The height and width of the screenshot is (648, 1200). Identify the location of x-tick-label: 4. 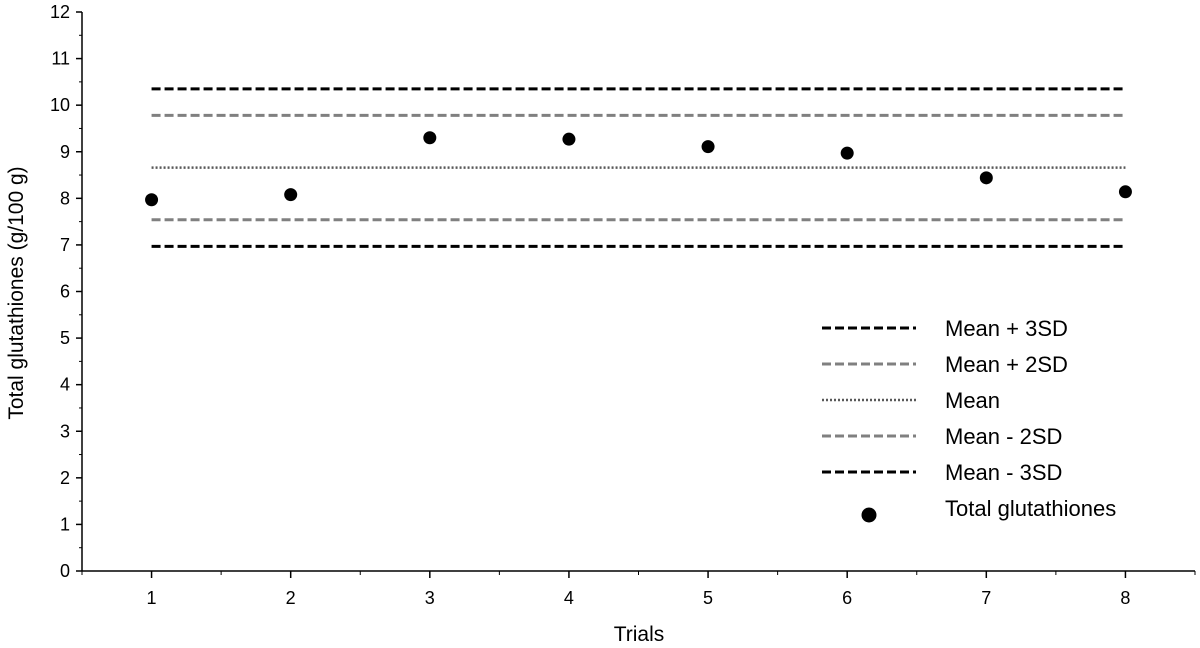
(569, 598).